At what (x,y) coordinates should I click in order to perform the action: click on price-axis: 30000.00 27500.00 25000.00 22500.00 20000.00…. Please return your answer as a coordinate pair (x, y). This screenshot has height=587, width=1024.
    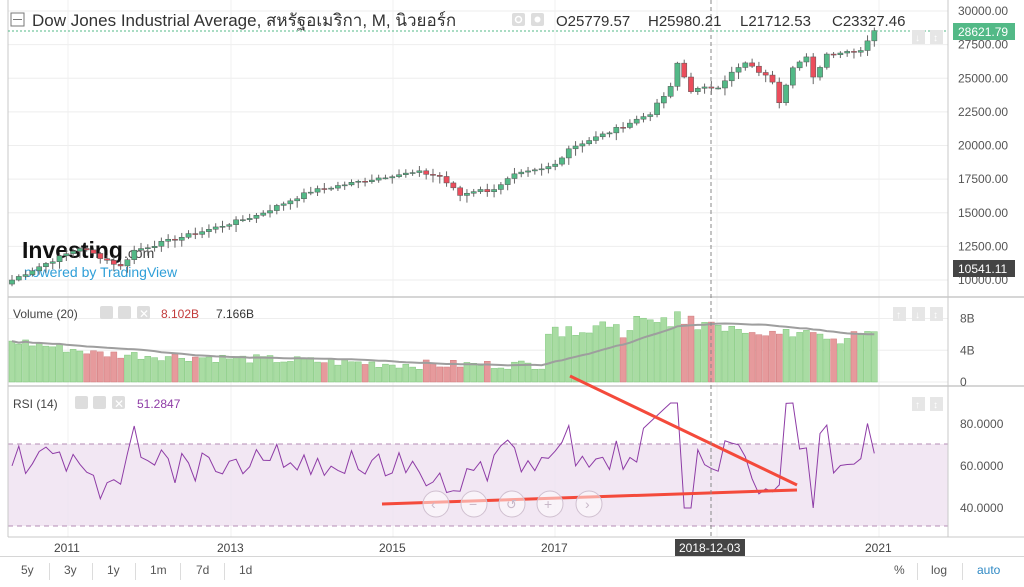
    Looking at the image, I should click on (983, 145).